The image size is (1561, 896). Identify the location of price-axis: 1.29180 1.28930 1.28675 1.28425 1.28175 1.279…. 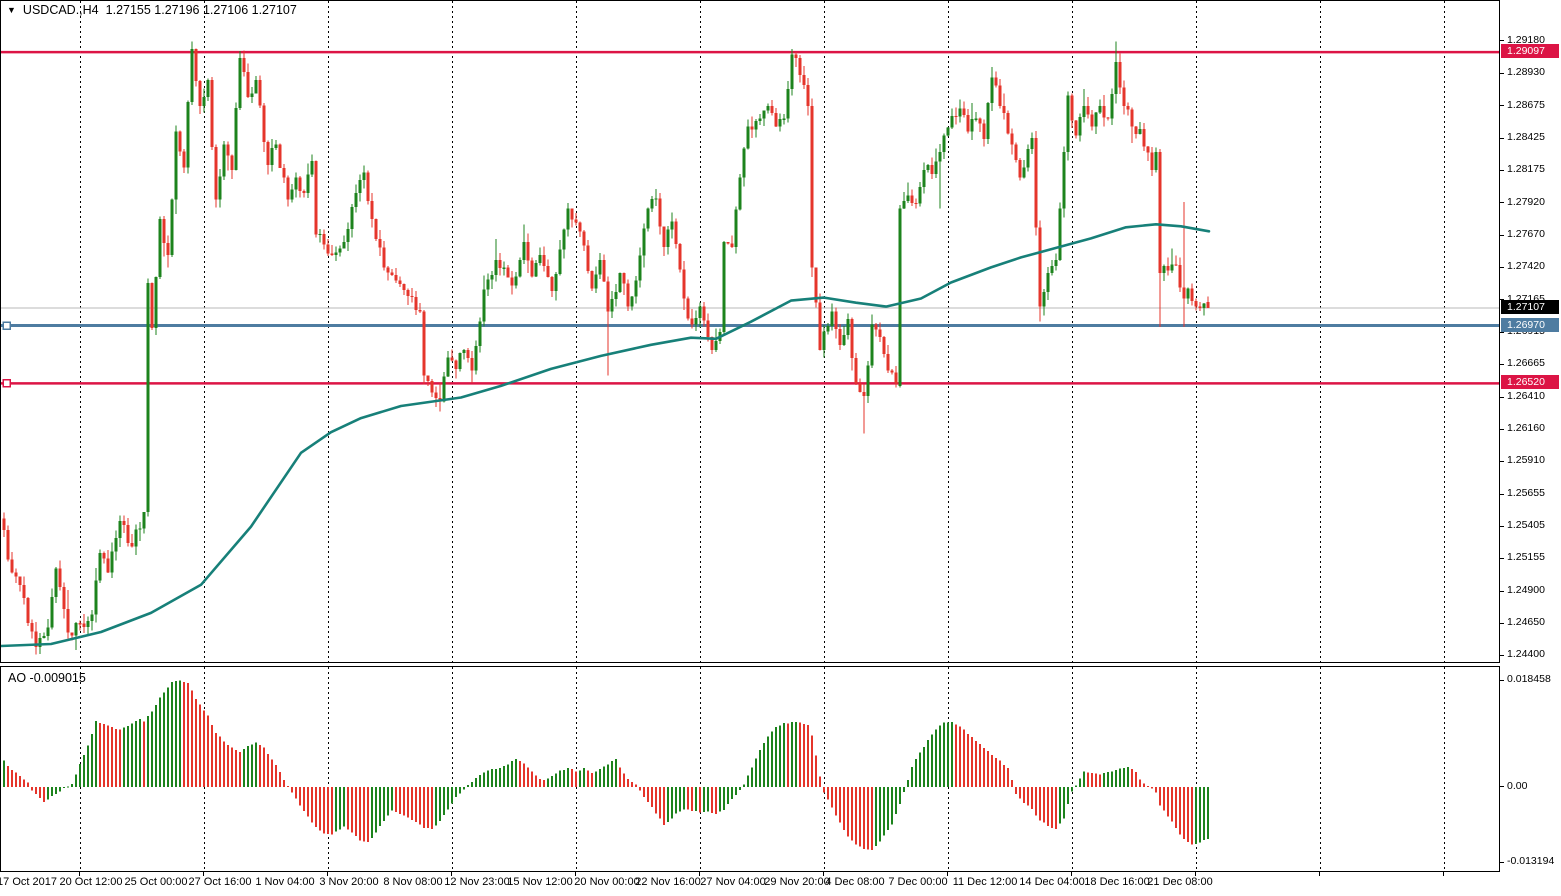
(1530, 448).